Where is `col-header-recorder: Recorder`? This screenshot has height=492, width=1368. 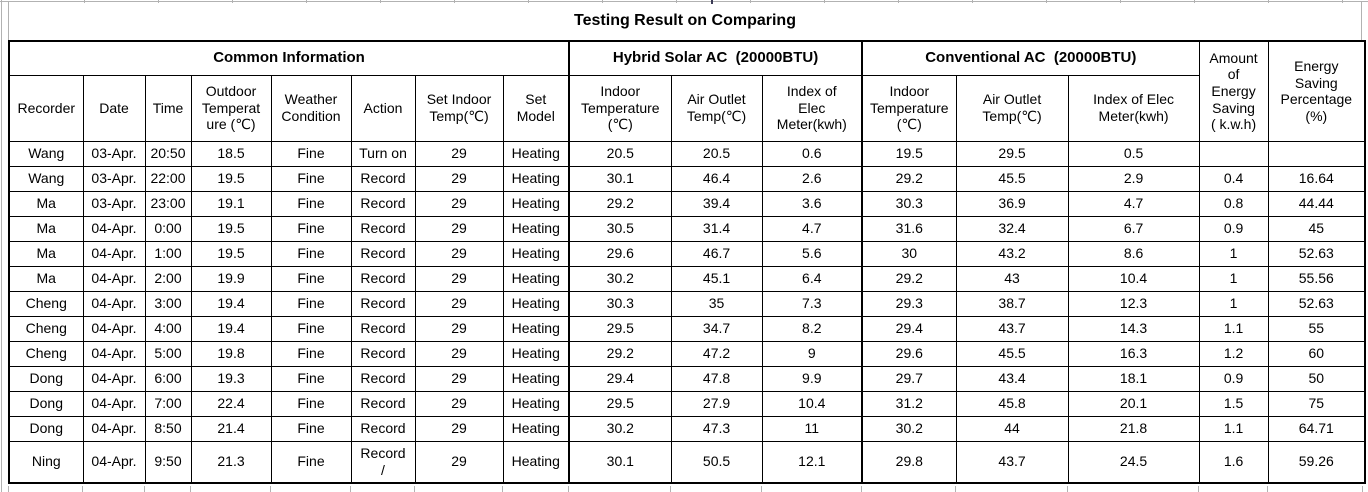 col-header-recorder: Recorder is located at coordinates (46, 108).